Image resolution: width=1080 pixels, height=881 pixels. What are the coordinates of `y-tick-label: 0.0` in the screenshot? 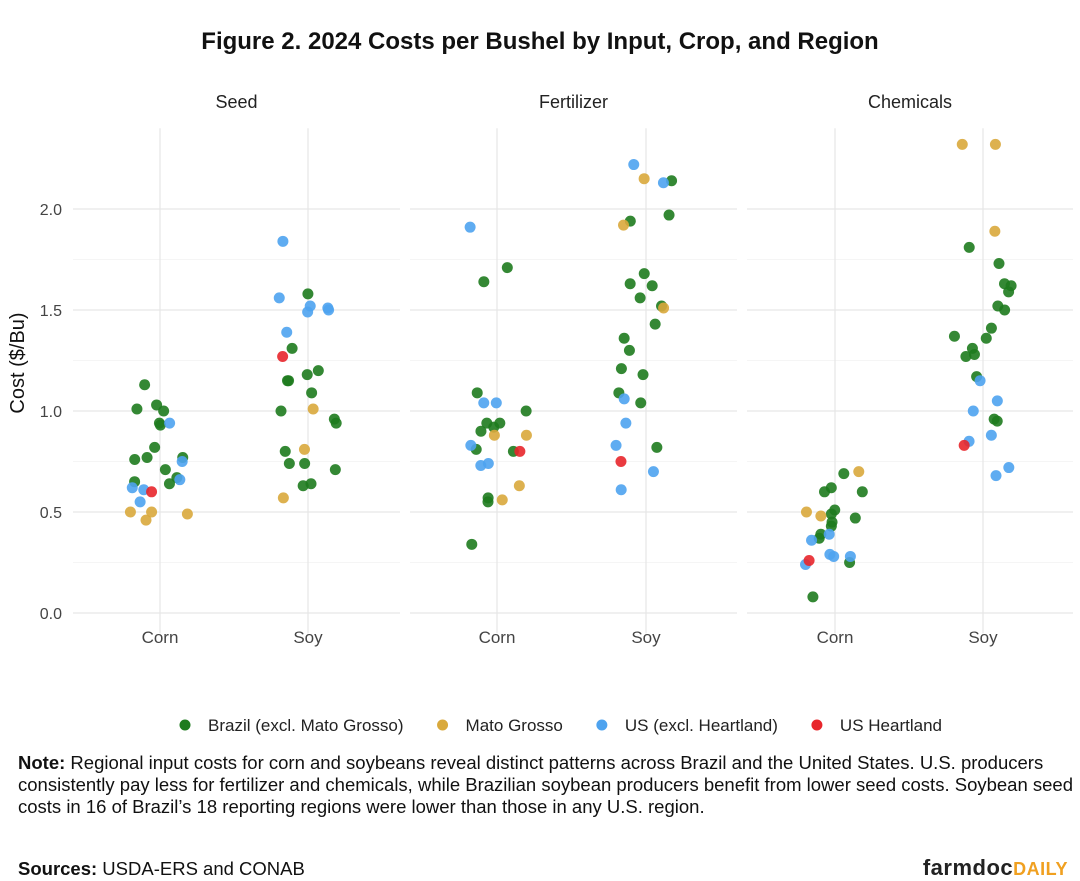 It's located at (51, 614).